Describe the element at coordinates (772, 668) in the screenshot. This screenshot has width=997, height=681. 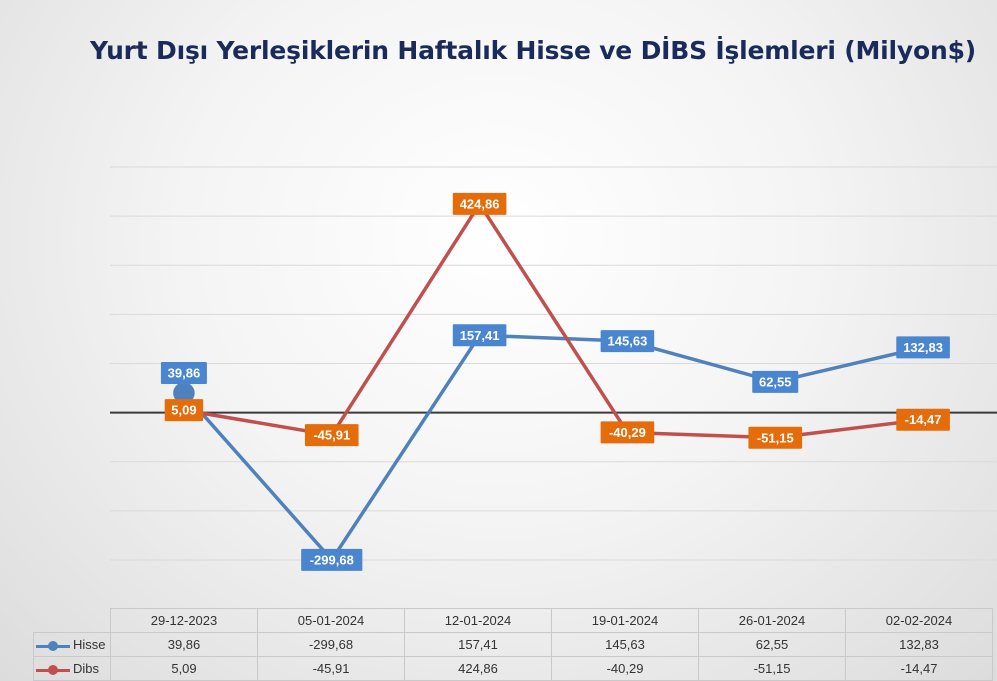
I see `table-cell: -51,15` at that location.